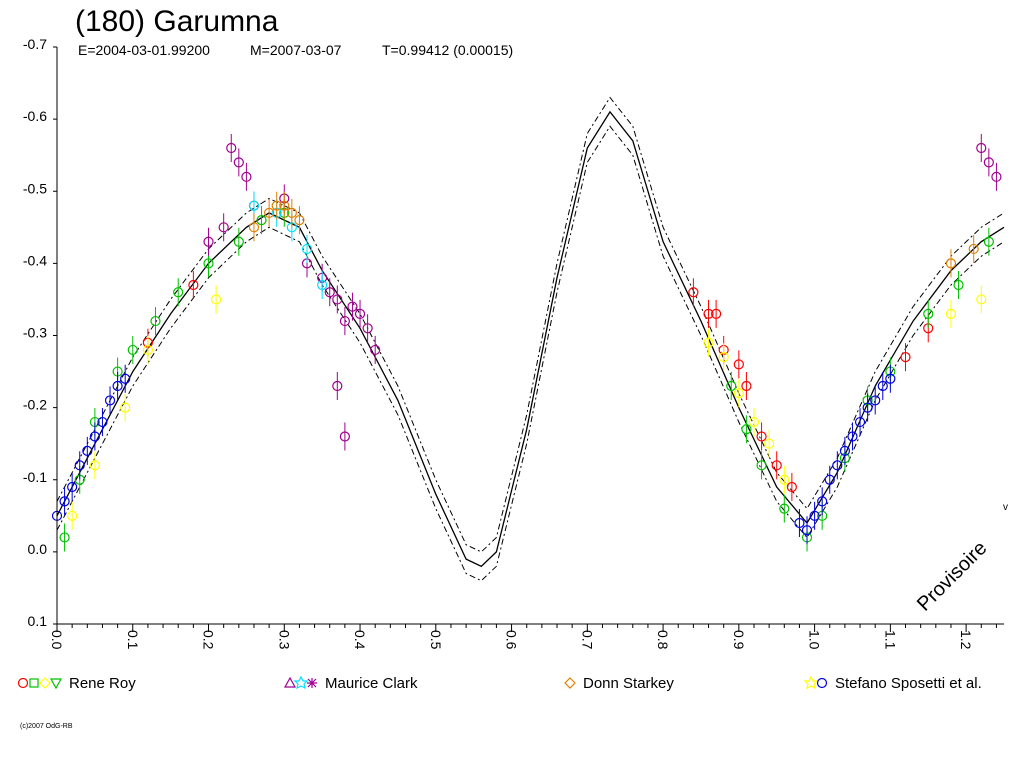 The width and height of the screenshot is (1024, 768). I want to click on x-axis-ticks: 0.0 0.1 0.2 0.3 0.4 0.5 0.6 0.7 0.8 0.9 1.0 1.1 1.2, so click(523, 637).